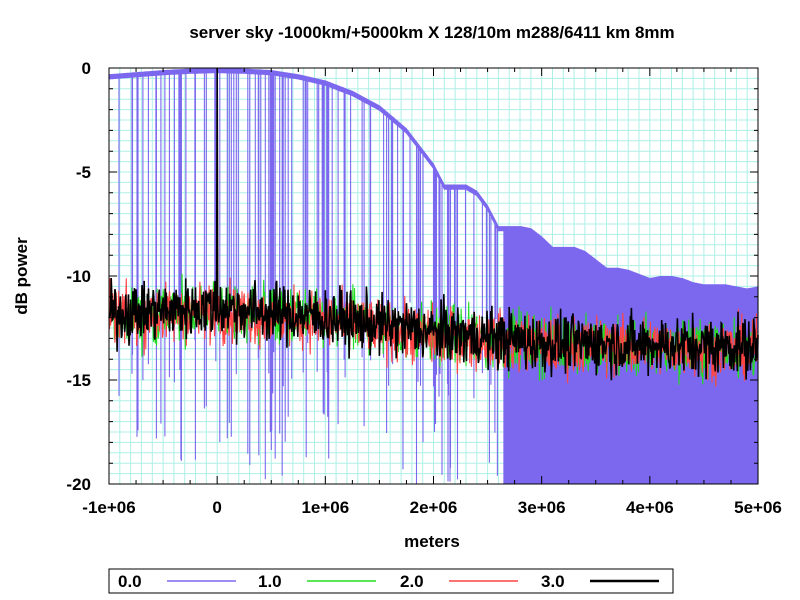  What do you see at coordinates (83, 172) in the screenshot?
I see `y-tick-label: -5` at bounding box center [83, 172].